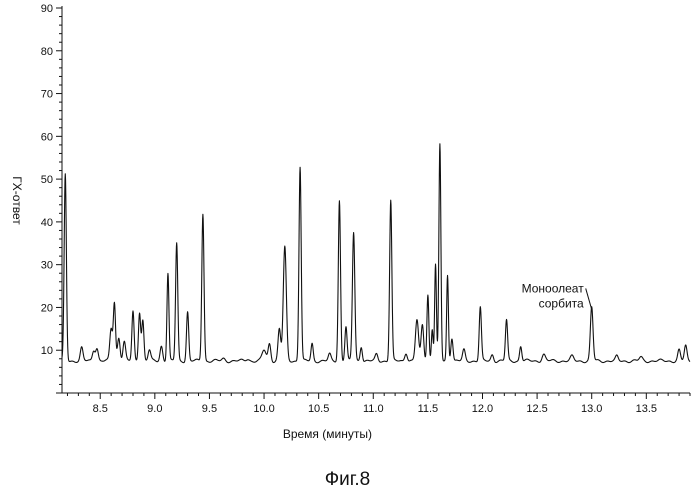 This screenshot has height=500, width=695. I want to click on x-tick-label: 9.0, so click(154, 409).